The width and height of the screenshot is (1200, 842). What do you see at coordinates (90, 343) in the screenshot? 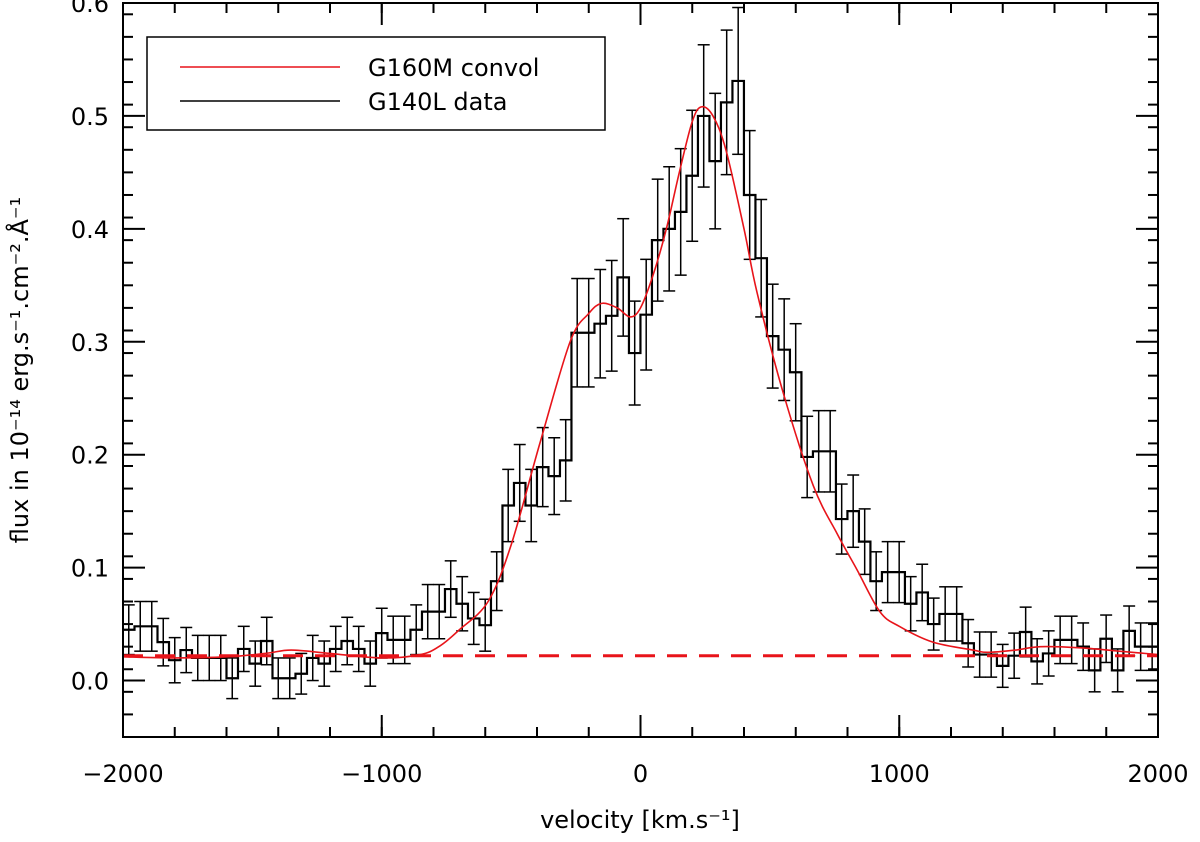
I see `y-tick-label: 0.3` at bounding box center [90, 343].